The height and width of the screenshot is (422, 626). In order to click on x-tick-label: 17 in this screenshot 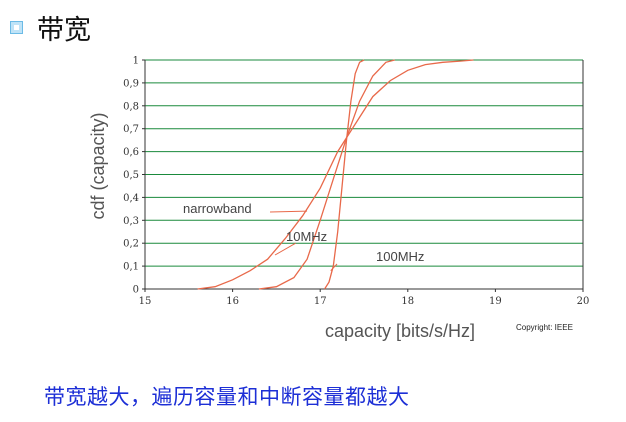, I will do `click(320, 301)`.